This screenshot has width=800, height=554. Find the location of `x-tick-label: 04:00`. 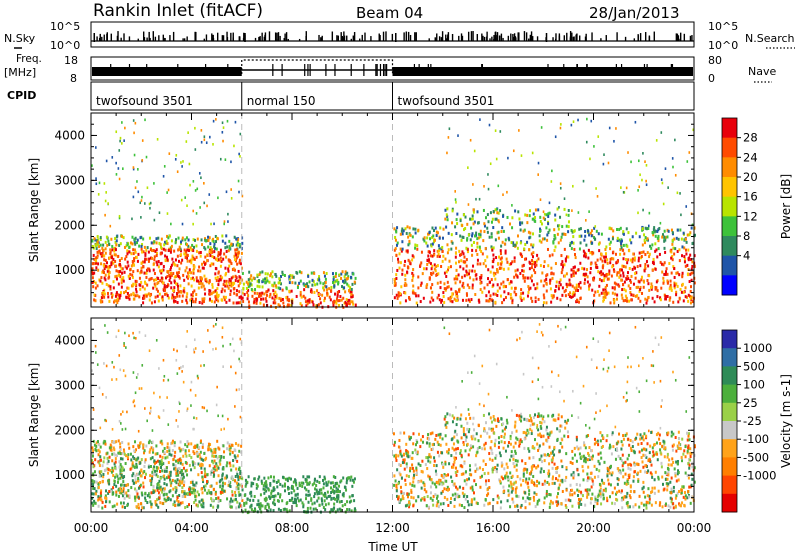

x-tick-label: 04:00 is located at coordinates (191, 528).